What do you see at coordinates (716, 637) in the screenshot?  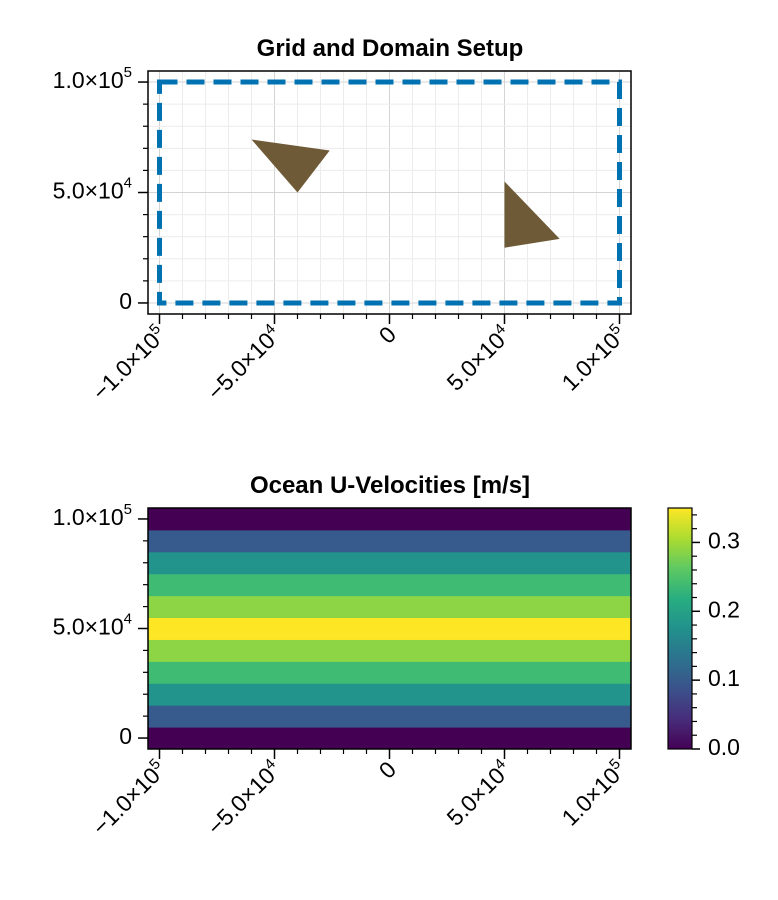 I see `colorbar-ticks: 0.0 0.1 0.2 0.3` at bounding box center [716, 637].